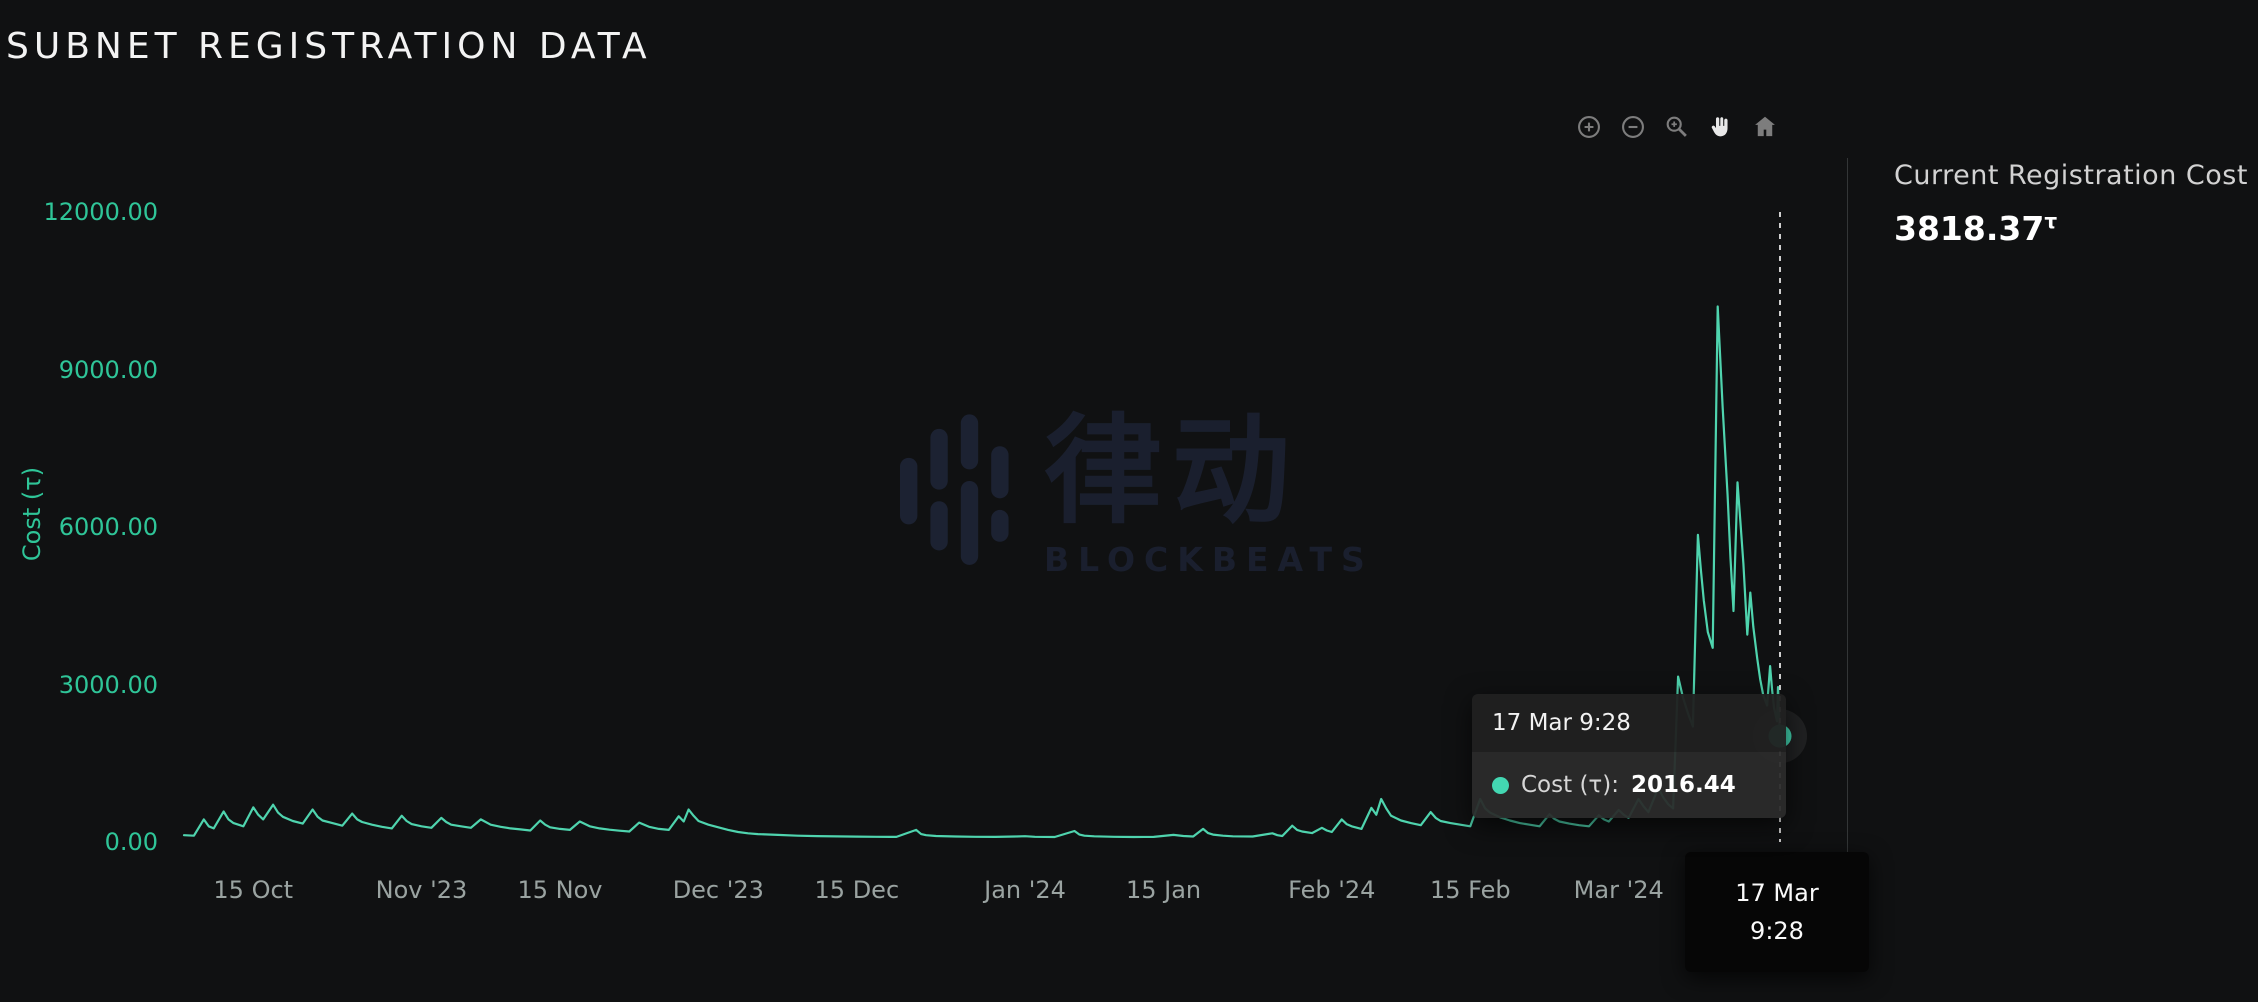 The width and height of the screenshot is (2258, 1002). I want to click on page-title: SUBNET REGISTRATION DATA, so click(329, 46).